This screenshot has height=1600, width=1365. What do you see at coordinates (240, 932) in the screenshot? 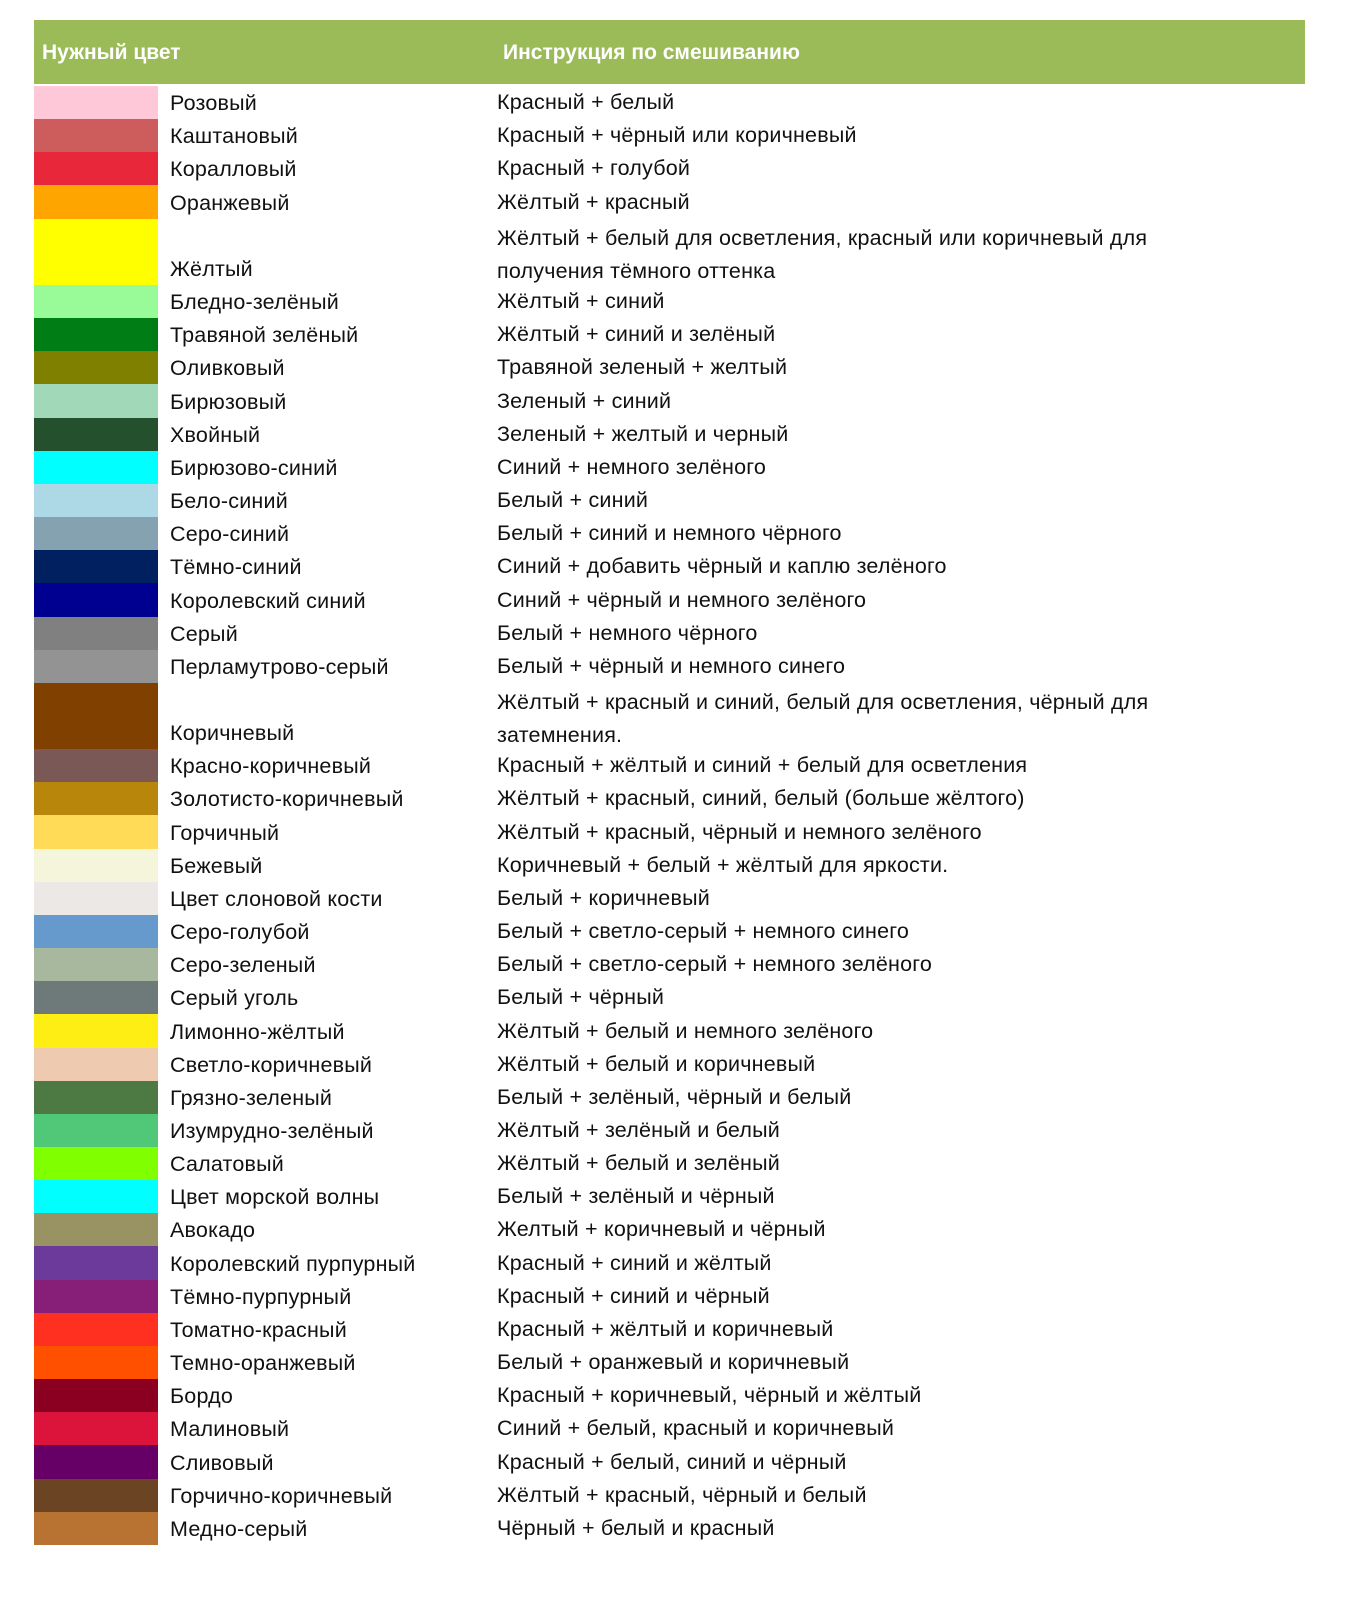
I see `color-name: Серо-голубой` at bounding box center [240, 932].